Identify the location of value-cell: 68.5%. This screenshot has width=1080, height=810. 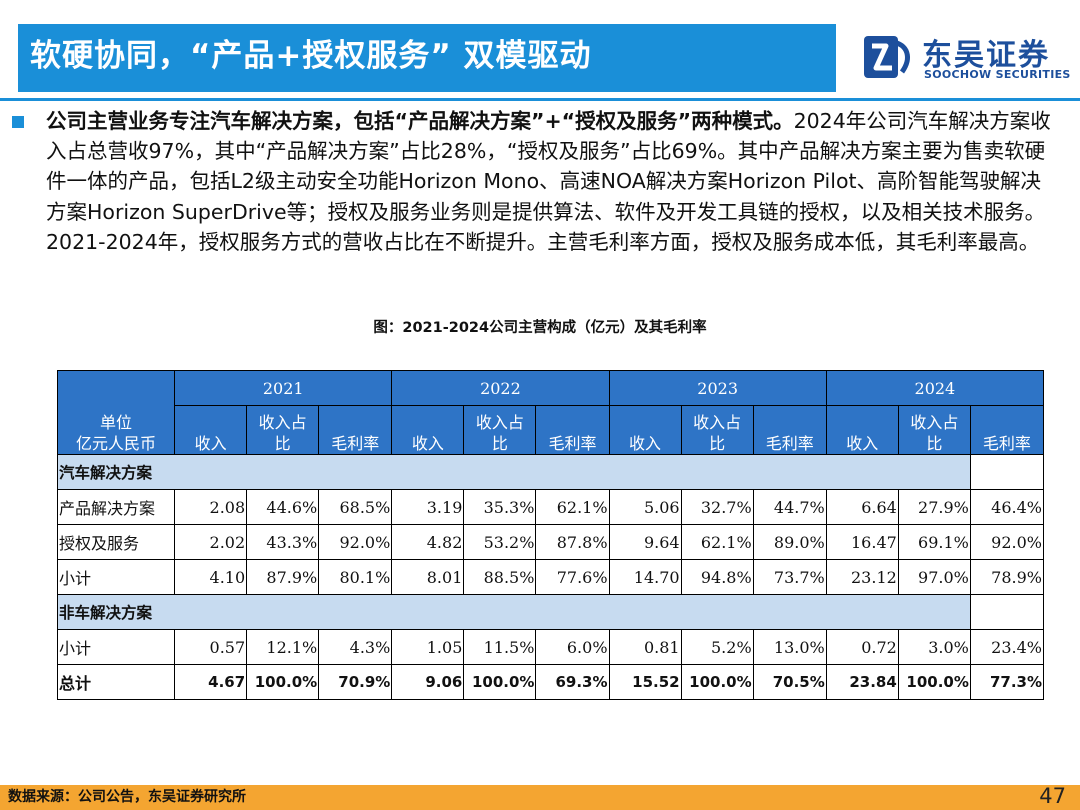
(355, 507).